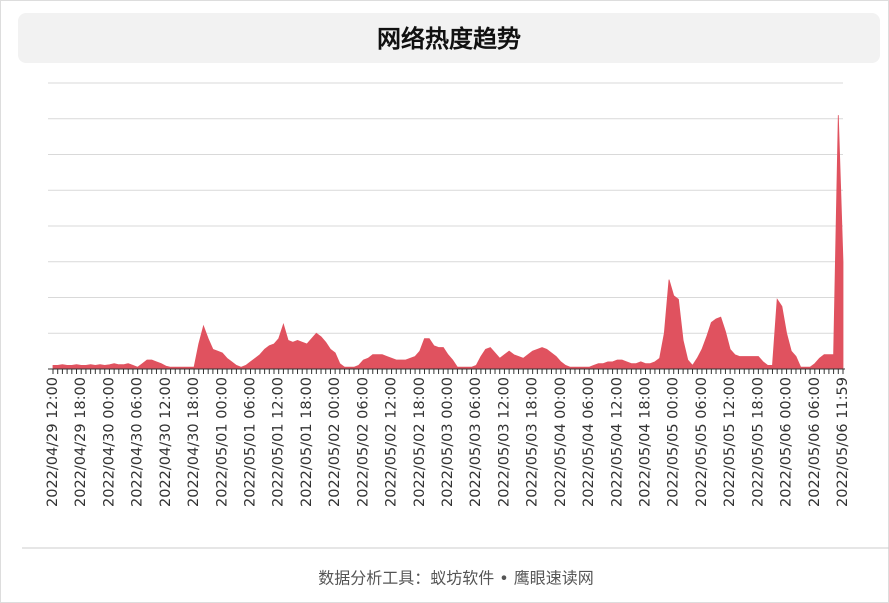  I want to click on x-tick-label: 2022/05/04 00:00, so click(561, 442).